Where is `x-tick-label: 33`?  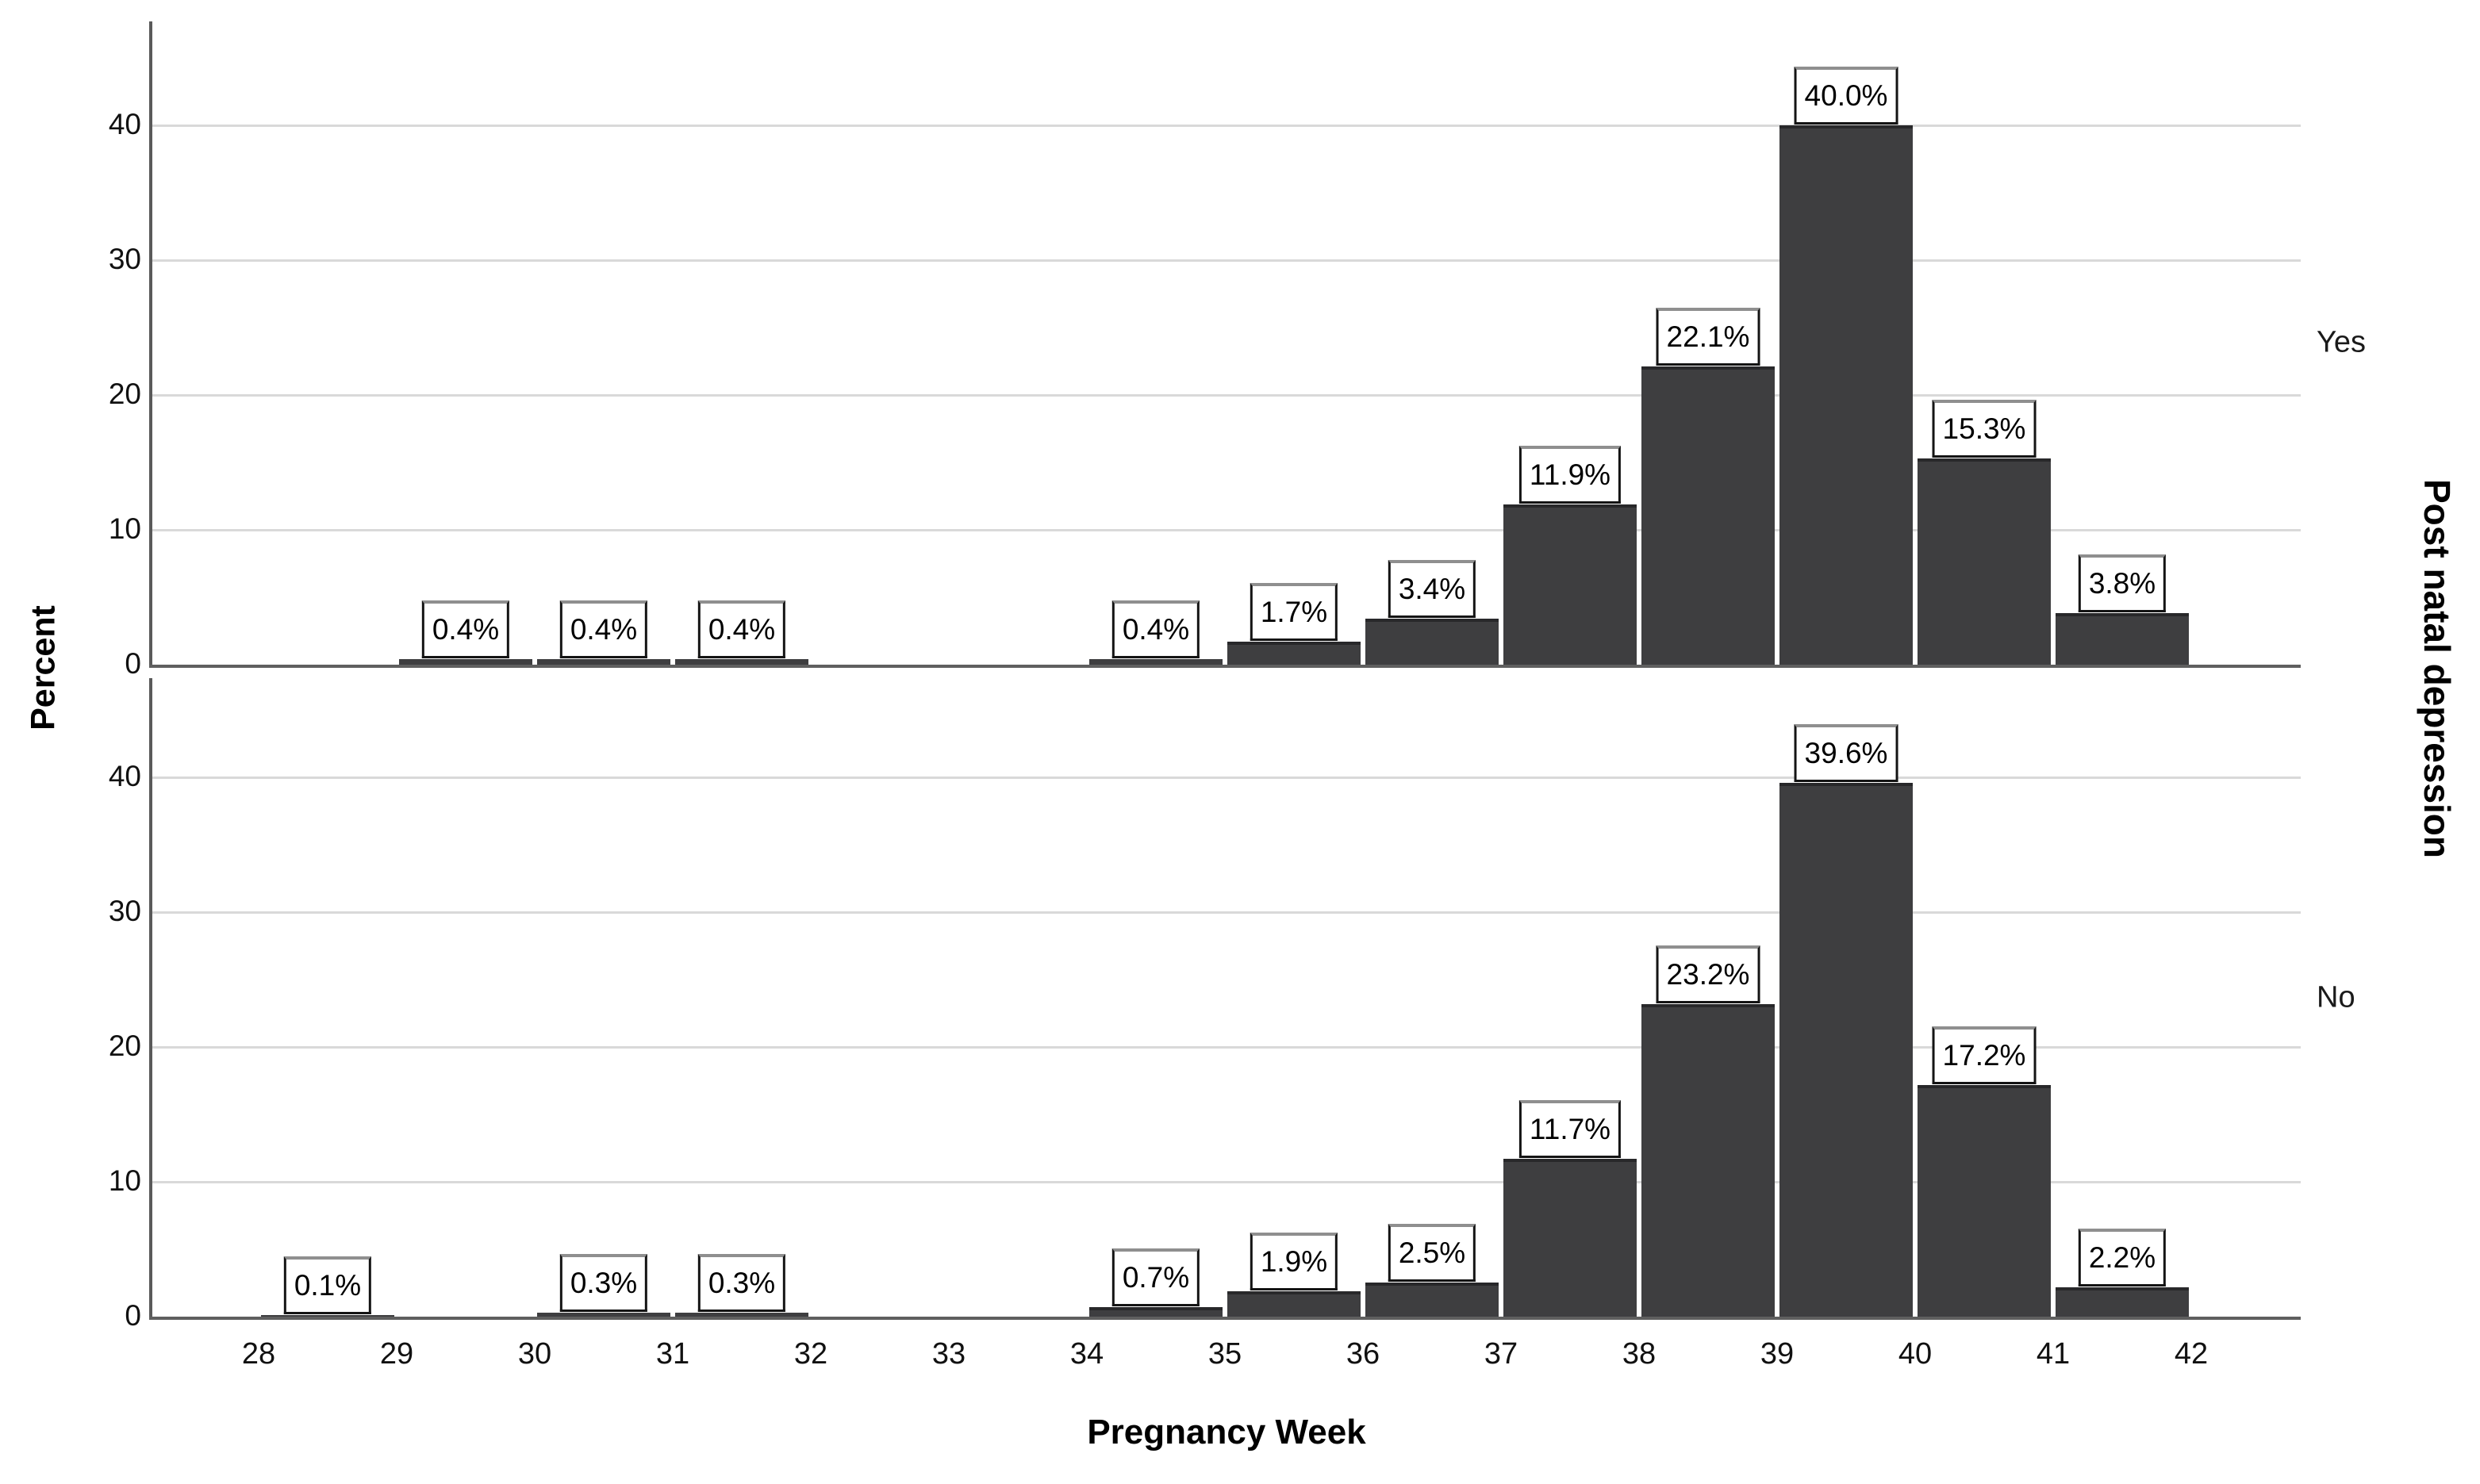
x-tick-label: 33 is located at coordinates (948, 1354).